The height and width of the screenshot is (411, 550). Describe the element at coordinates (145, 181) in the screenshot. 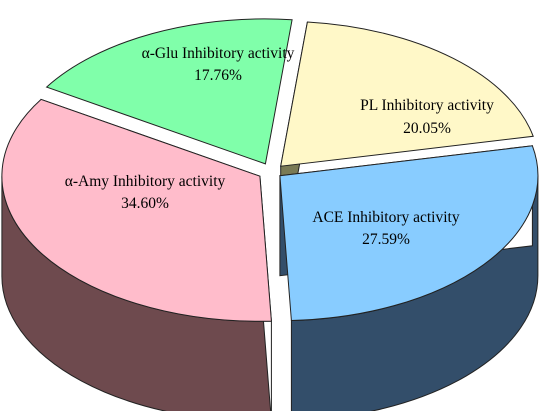

I see `label-alpha-amy: α-Amy Inhibitory activity` at that location.